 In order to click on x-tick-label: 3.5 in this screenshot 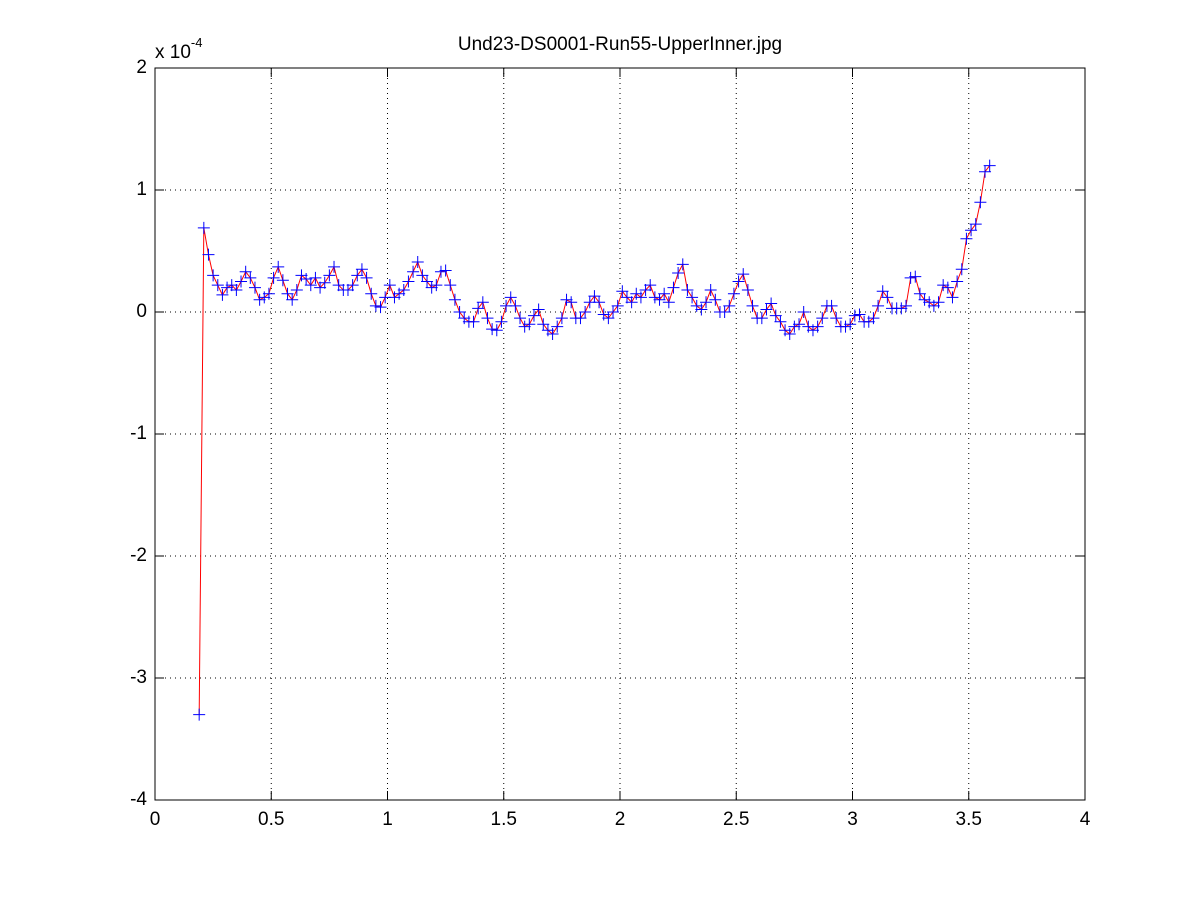, I will do `click(969, 819)`.